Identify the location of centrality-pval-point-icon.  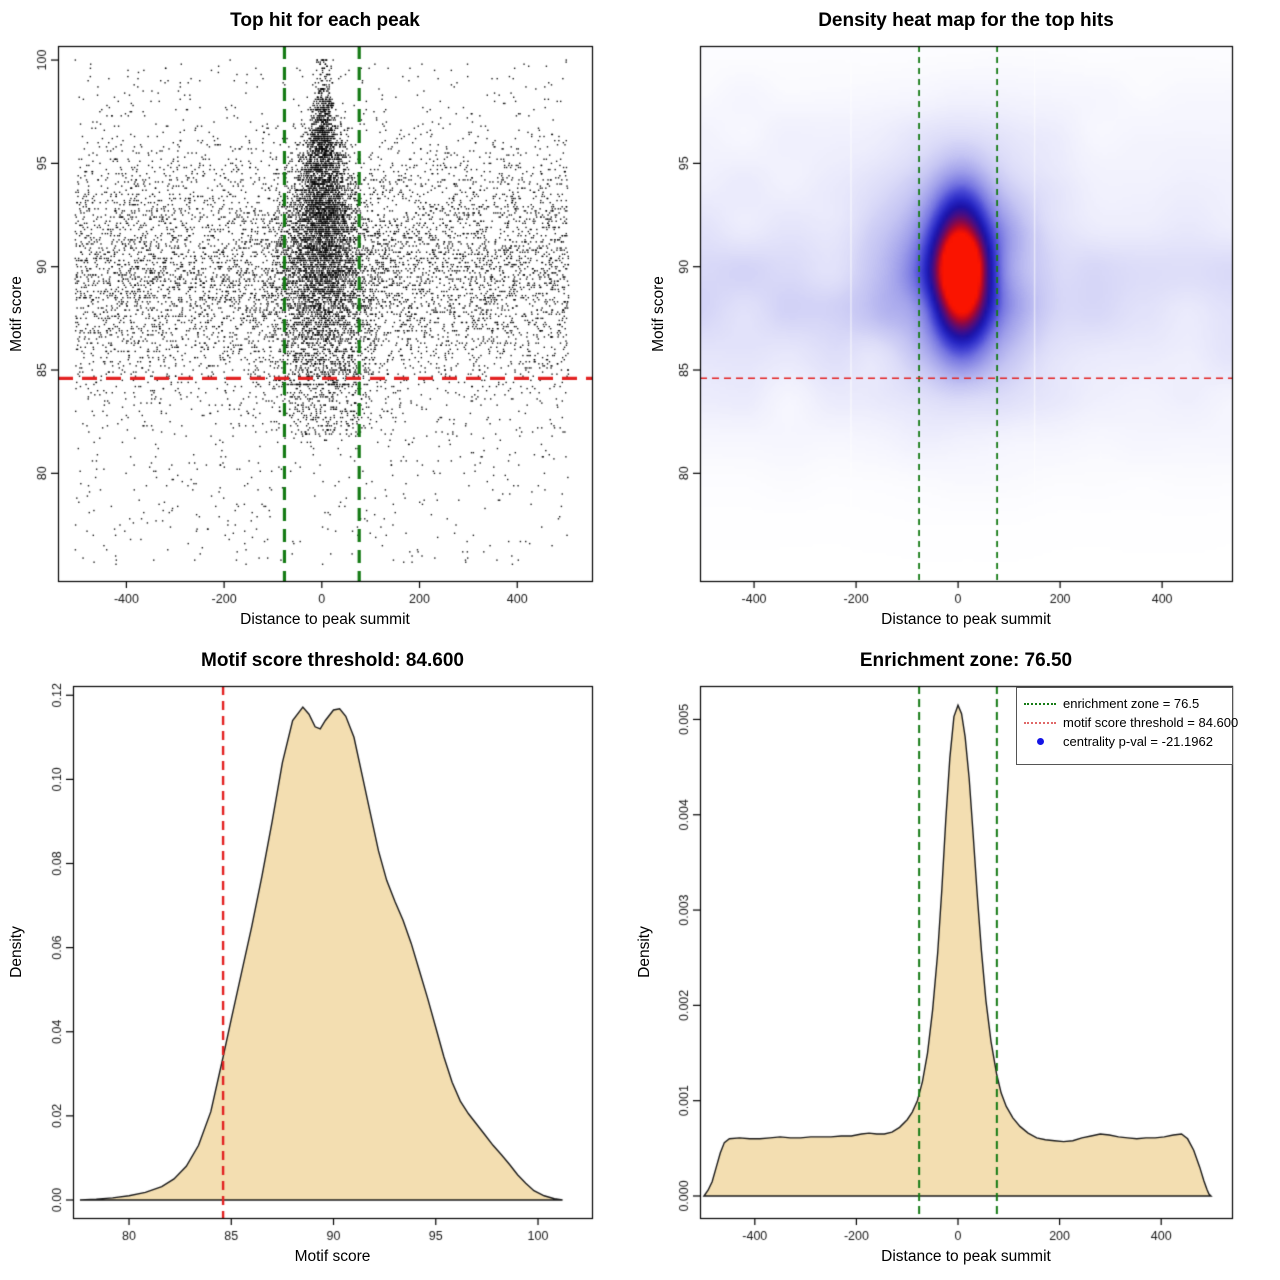
(1040, 741).